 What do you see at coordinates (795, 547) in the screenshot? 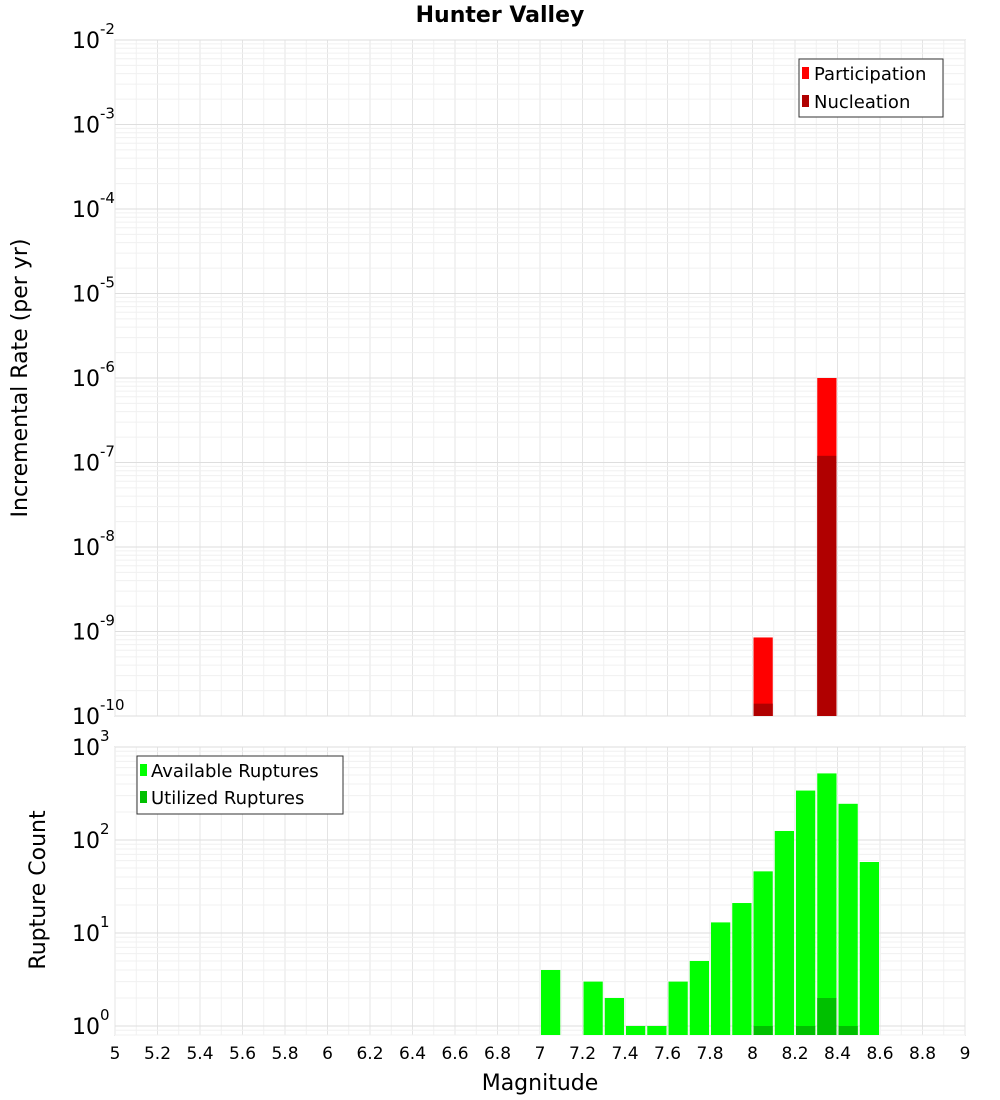
I see `rate-bars` at bounding box center [795, 547].